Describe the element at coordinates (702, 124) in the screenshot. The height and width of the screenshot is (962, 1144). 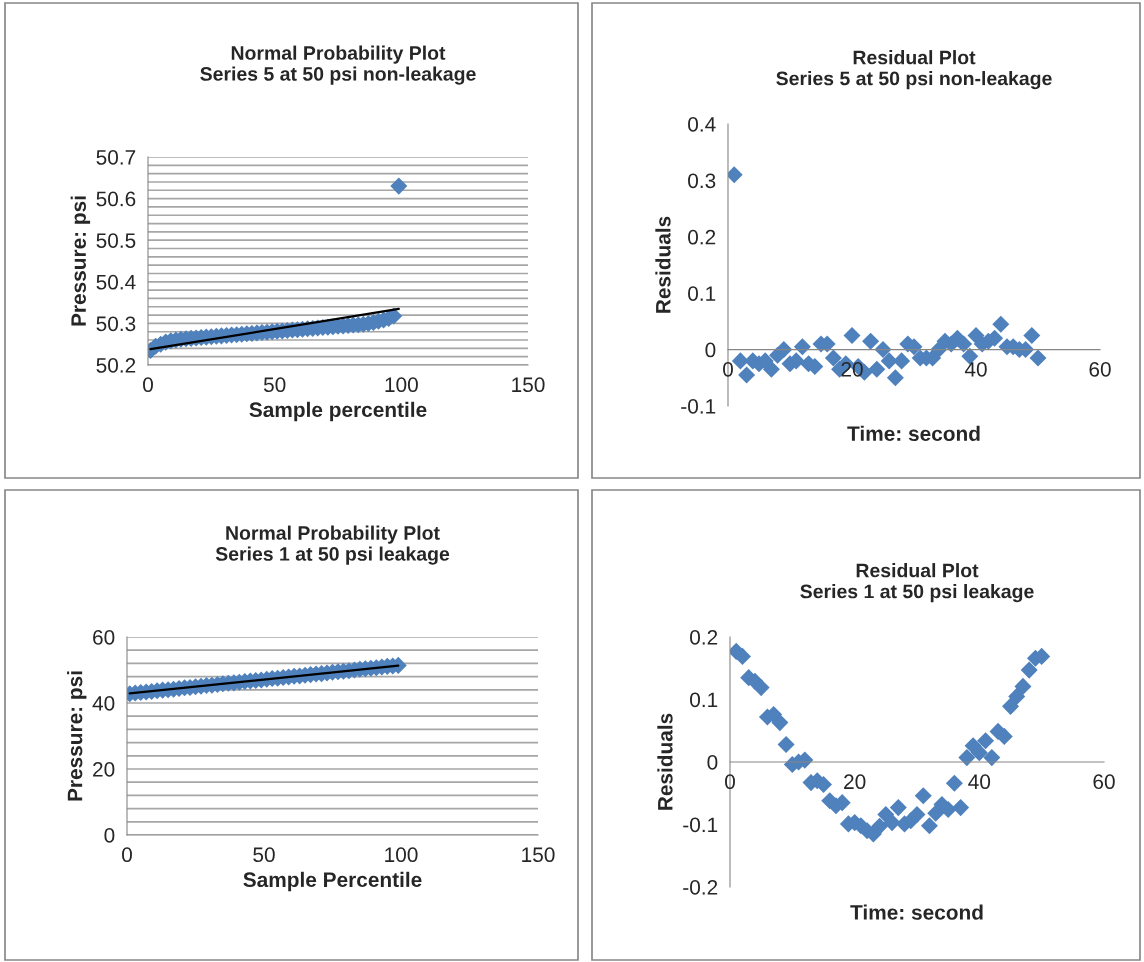
I see `y-tick-label: 0.4` at that location.